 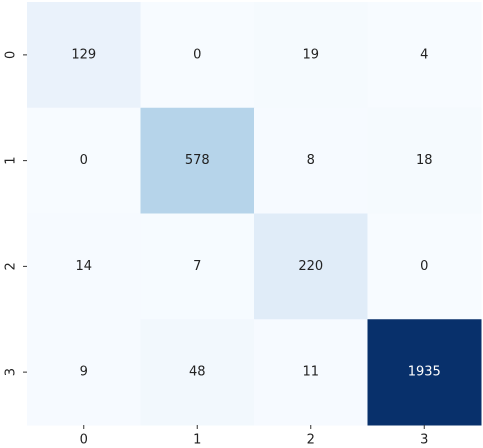 I want to click on x-tick-label: 3, so click(x=424, y=440).